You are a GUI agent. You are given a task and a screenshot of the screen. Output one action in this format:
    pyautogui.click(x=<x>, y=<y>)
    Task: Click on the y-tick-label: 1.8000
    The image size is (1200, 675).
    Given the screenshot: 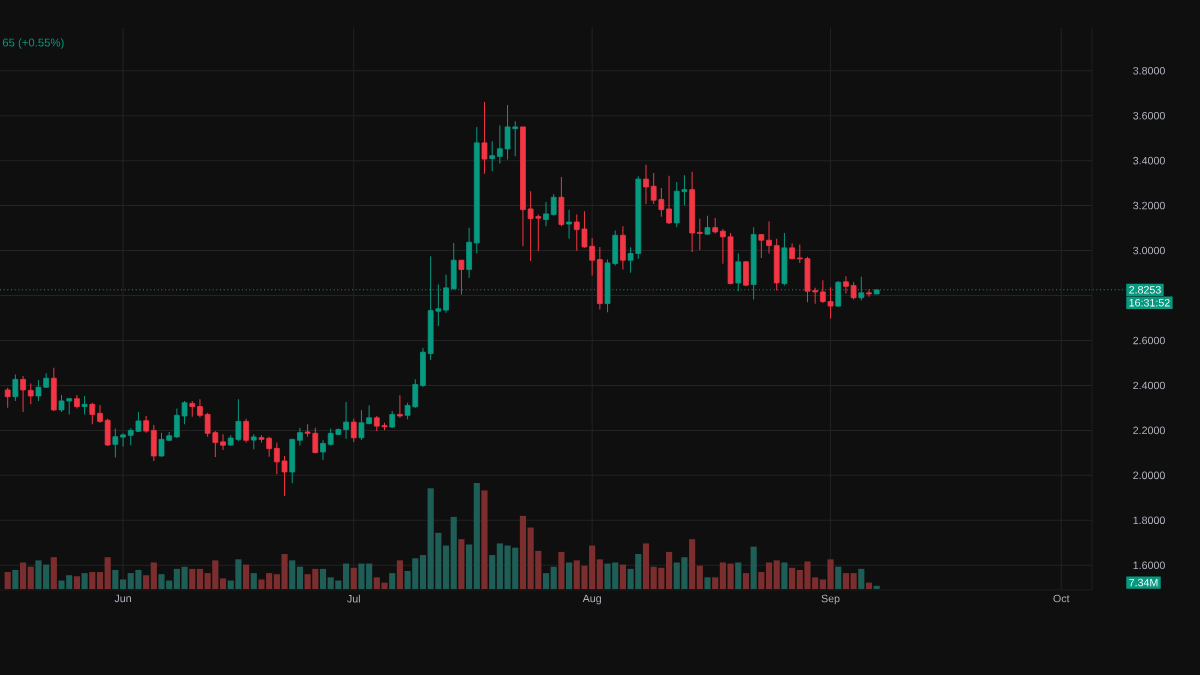 What is the action you would take?
    pyautogui.click(x=1149, y=520)
    